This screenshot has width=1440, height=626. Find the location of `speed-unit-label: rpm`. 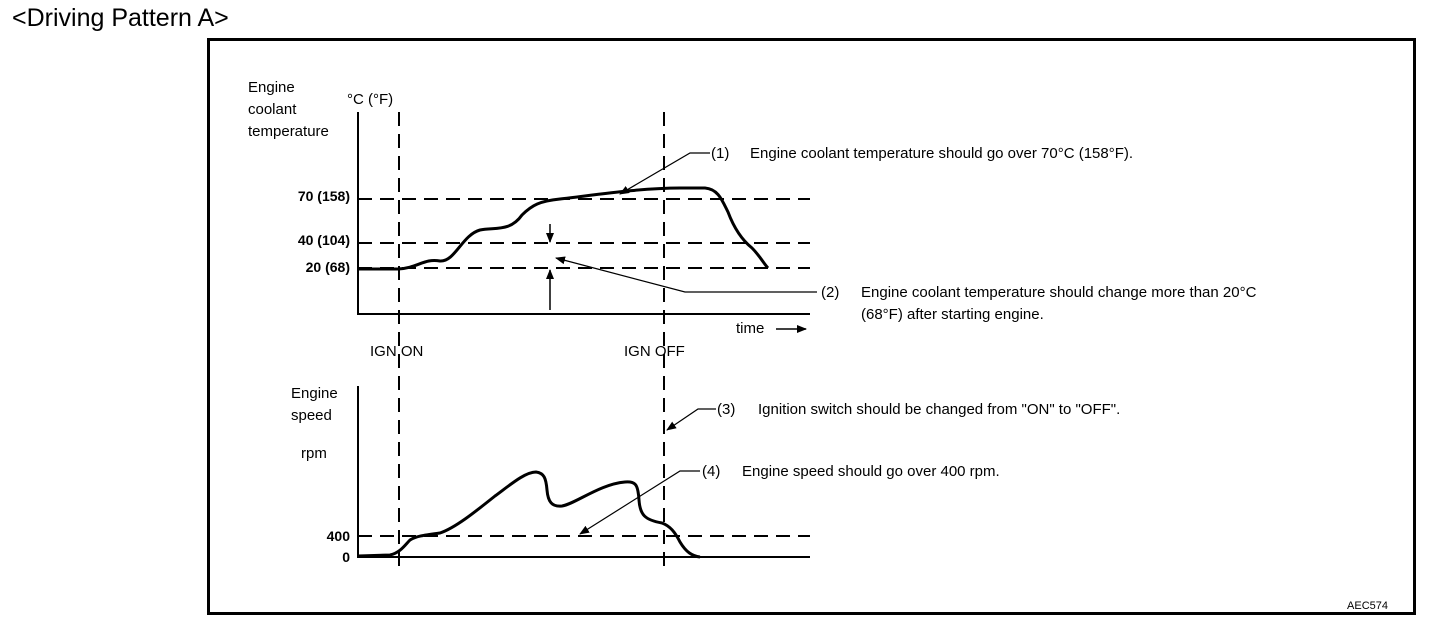

speed-unit-label: rpm is located at coordinates (314, 453).